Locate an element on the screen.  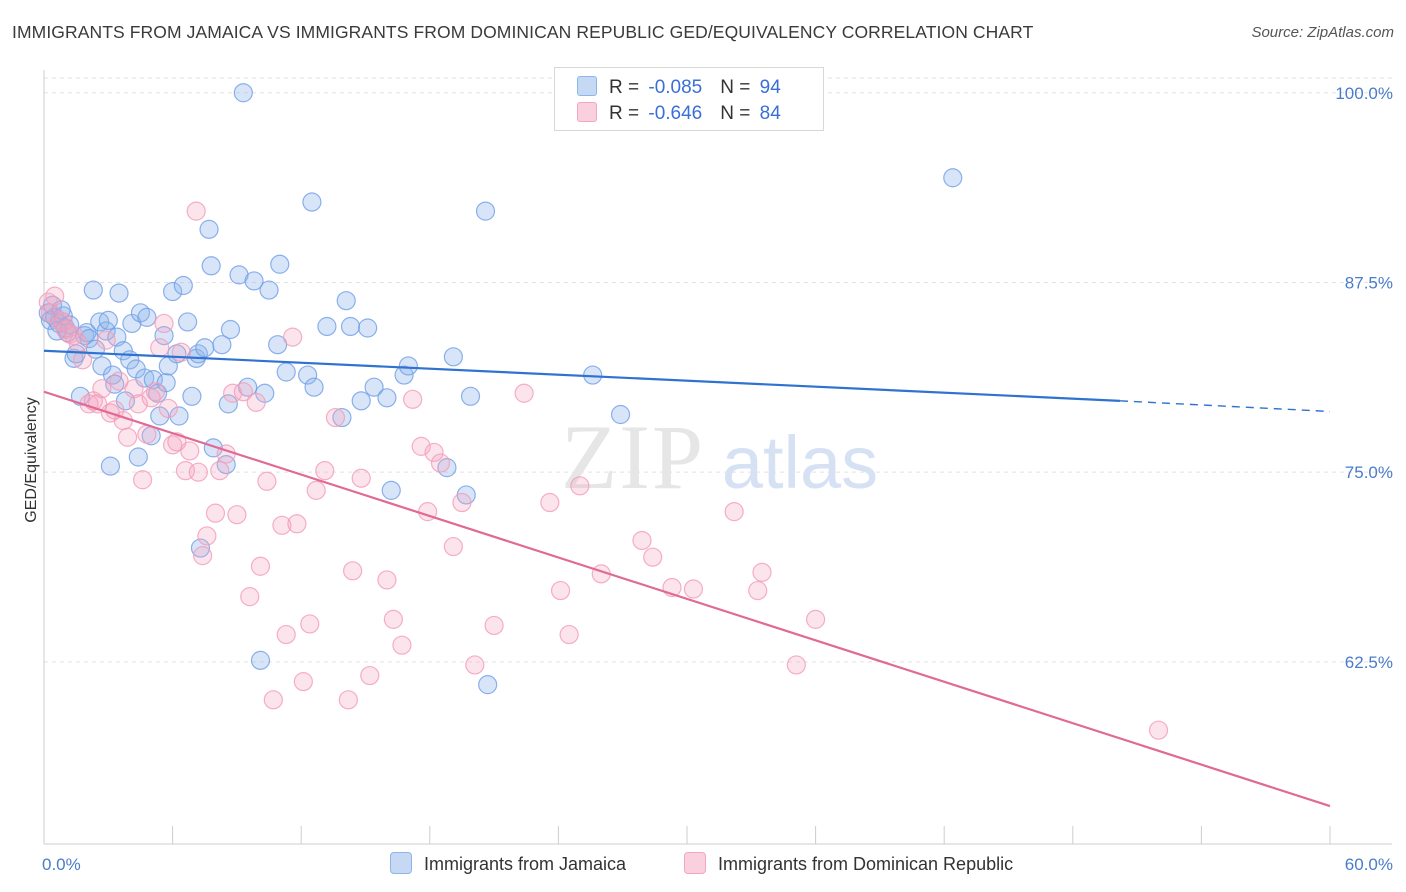
y-tick-label: 75.0% is located at coordinates (1369, 472).